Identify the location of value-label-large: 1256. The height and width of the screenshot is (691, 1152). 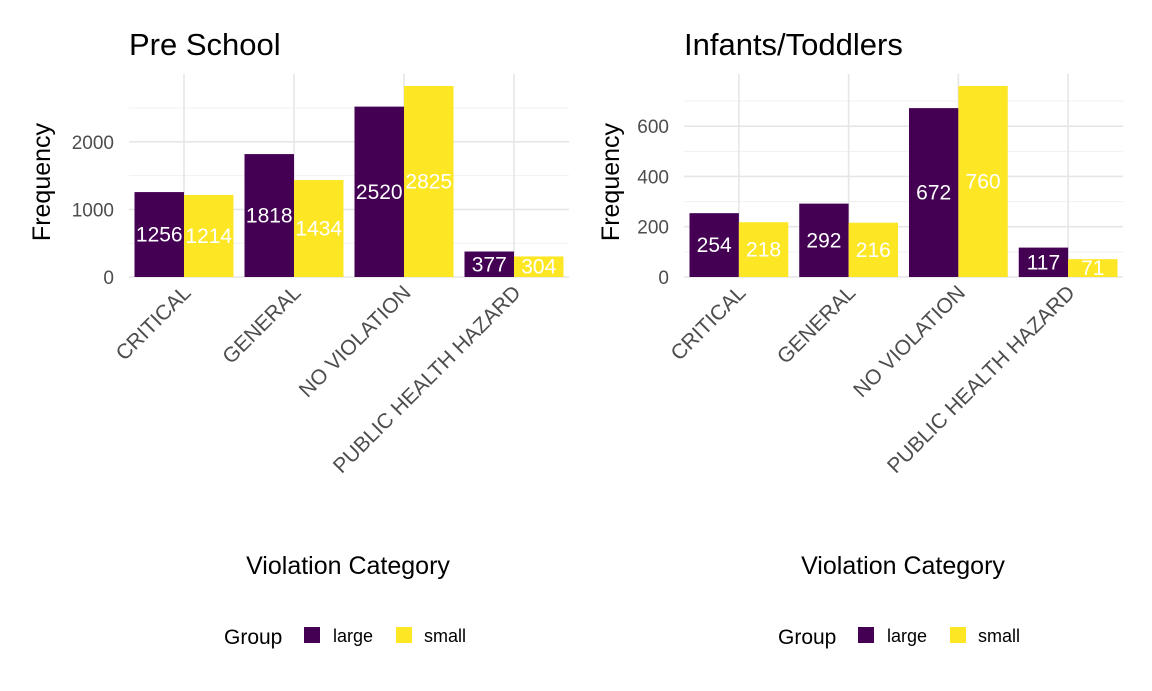
(159, 235).